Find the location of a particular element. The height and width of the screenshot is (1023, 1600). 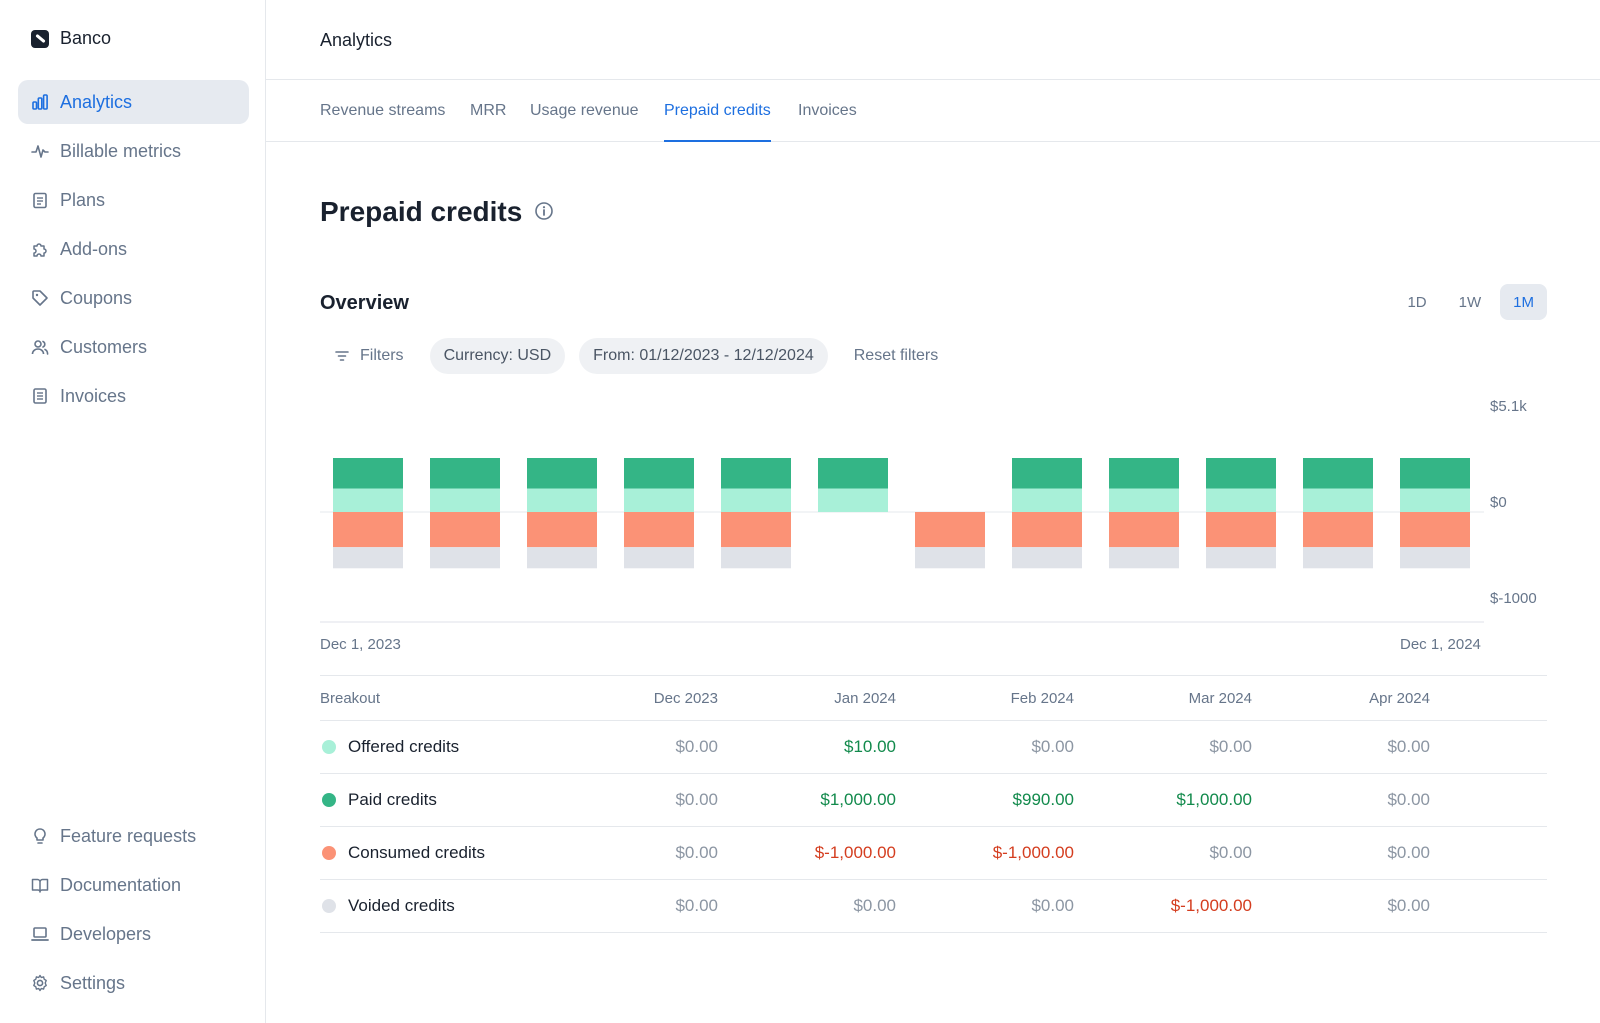

tab-revenue-streams: Revenue streams is located at coordinates (383, 110).